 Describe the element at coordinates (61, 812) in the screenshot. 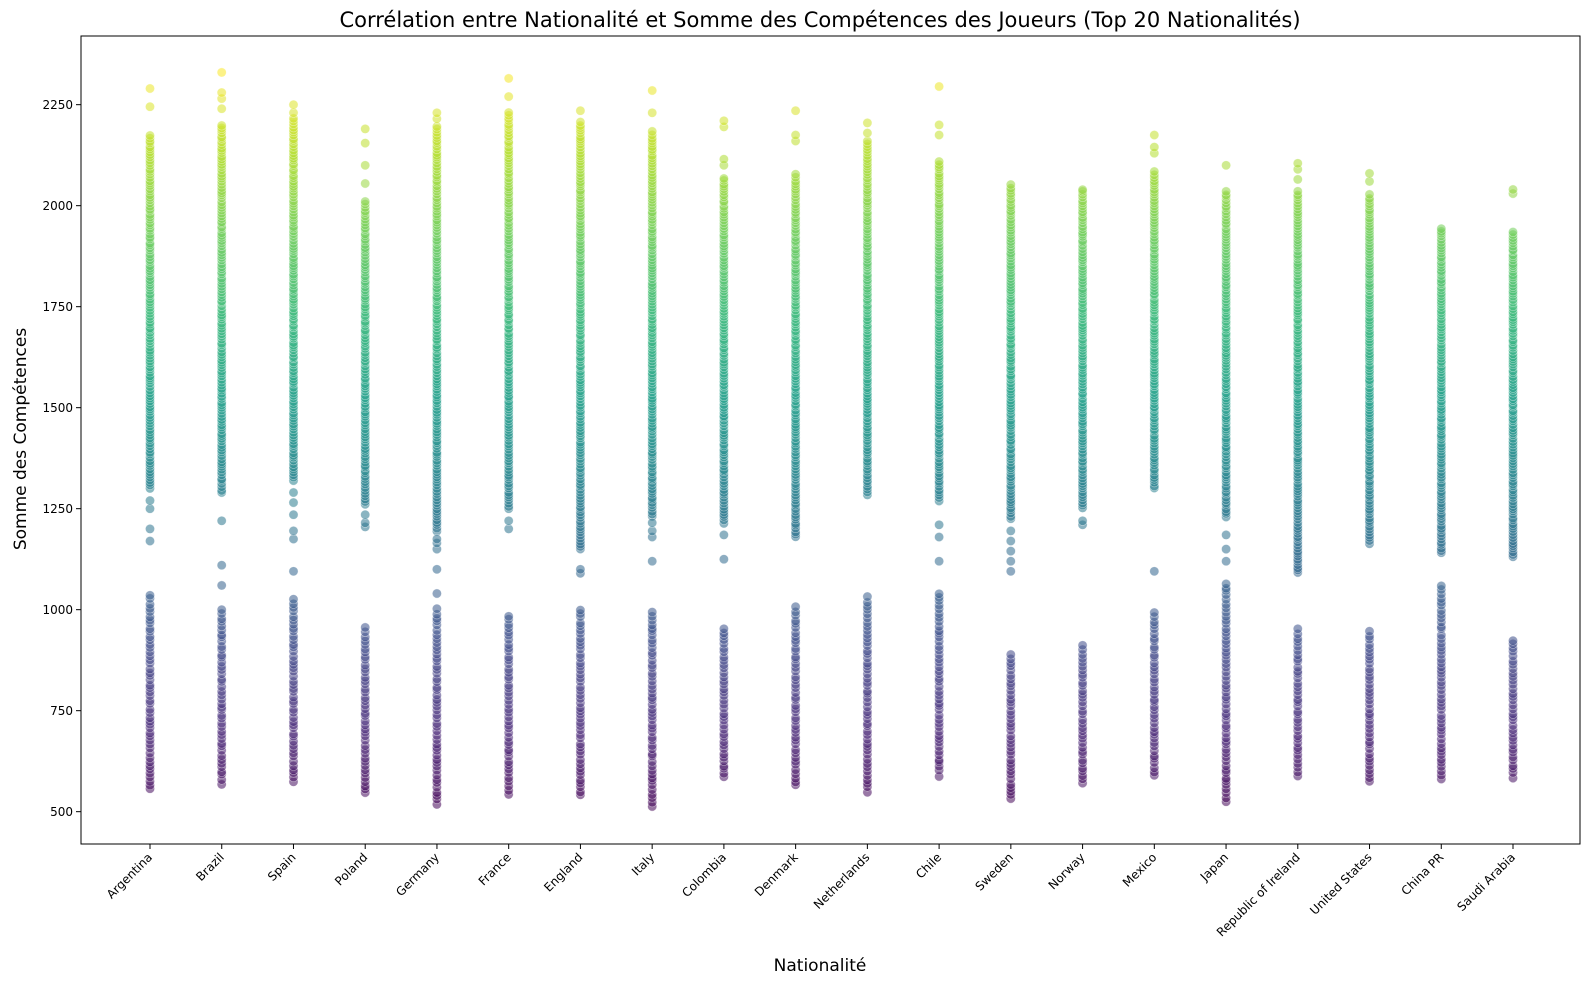

I see `y-tick-label: 500` at that location.